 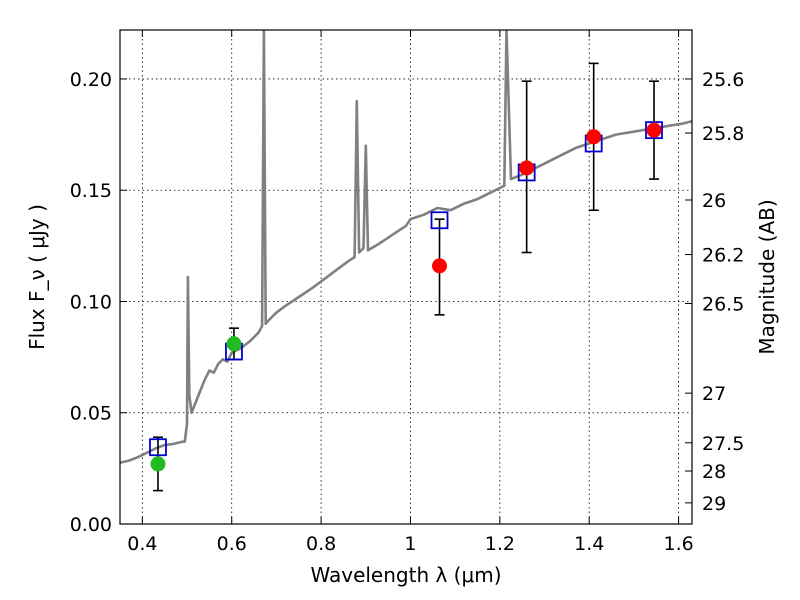 What do you see at coordinates (500, 544) in the screenshot?
I see `x-tick-label: 1.2` at bounding box center [500, 544].